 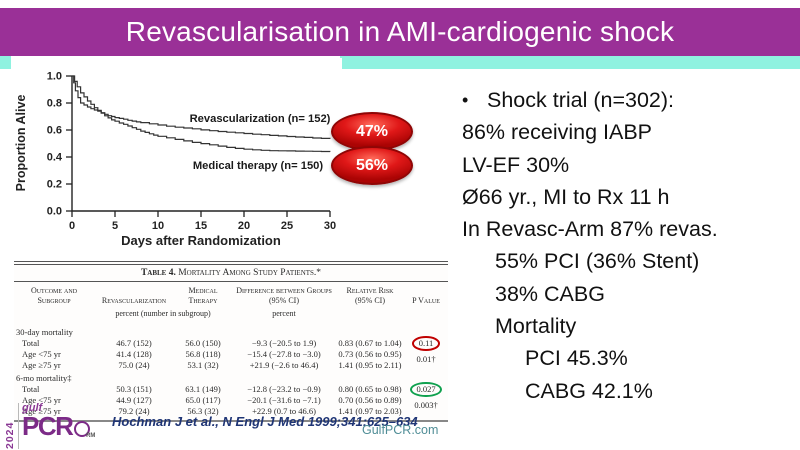 I want to click on table-cell: 0.027, so click(x=426, y=389).